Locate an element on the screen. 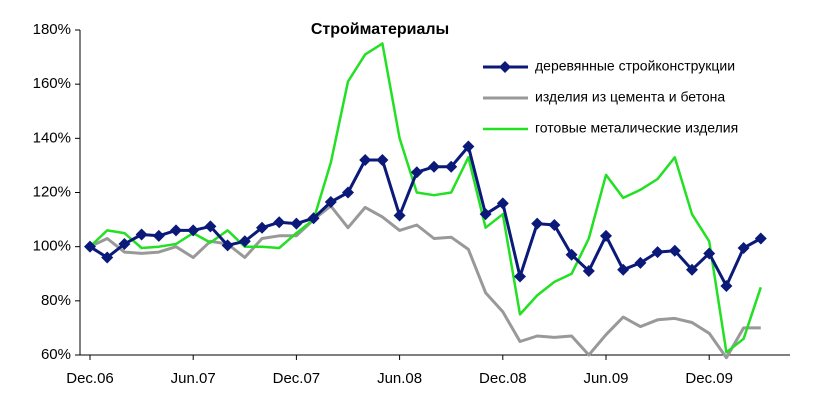 This screenshot has height=407, width=813. x-tick-label: Dec.08 is located at coordinates (503, 378).